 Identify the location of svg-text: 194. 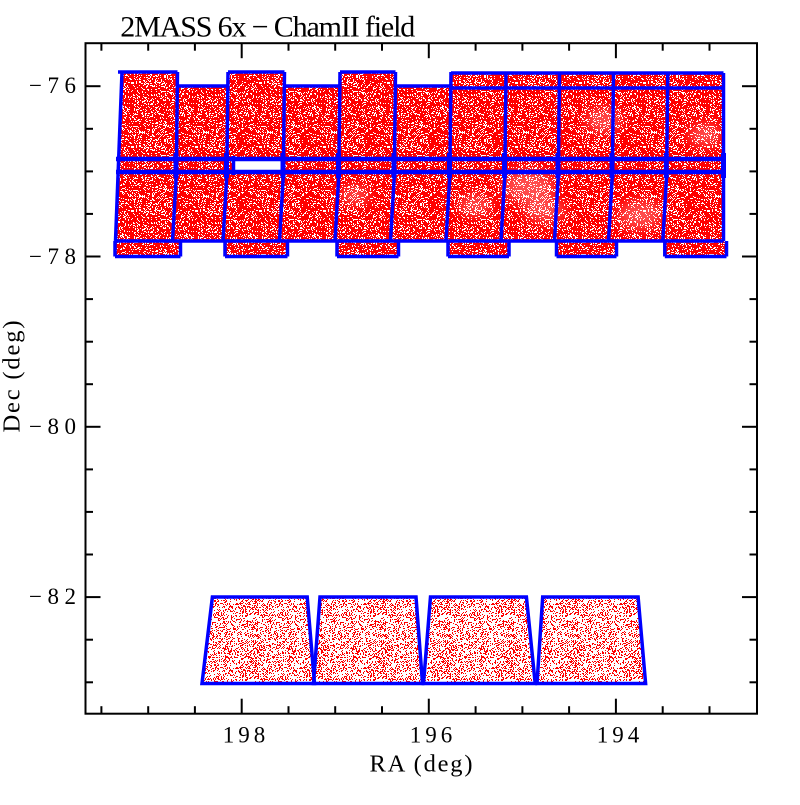
(618, 734).